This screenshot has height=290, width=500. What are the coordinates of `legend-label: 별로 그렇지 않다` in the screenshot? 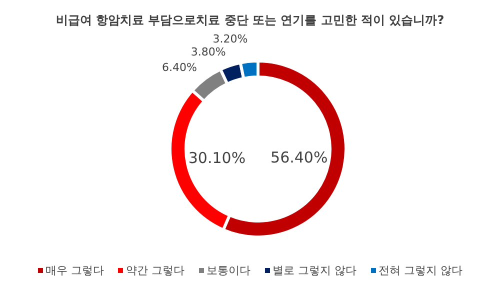 It's located at (314, 270).